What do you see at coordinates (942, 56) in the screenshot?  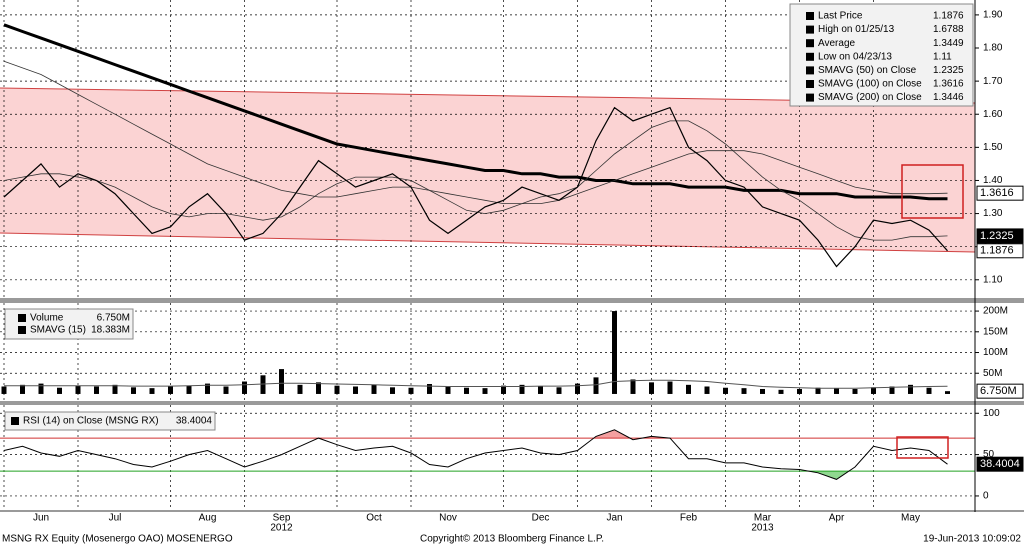 I see `legend-value: 1.11` at bounding box center [942, 56].